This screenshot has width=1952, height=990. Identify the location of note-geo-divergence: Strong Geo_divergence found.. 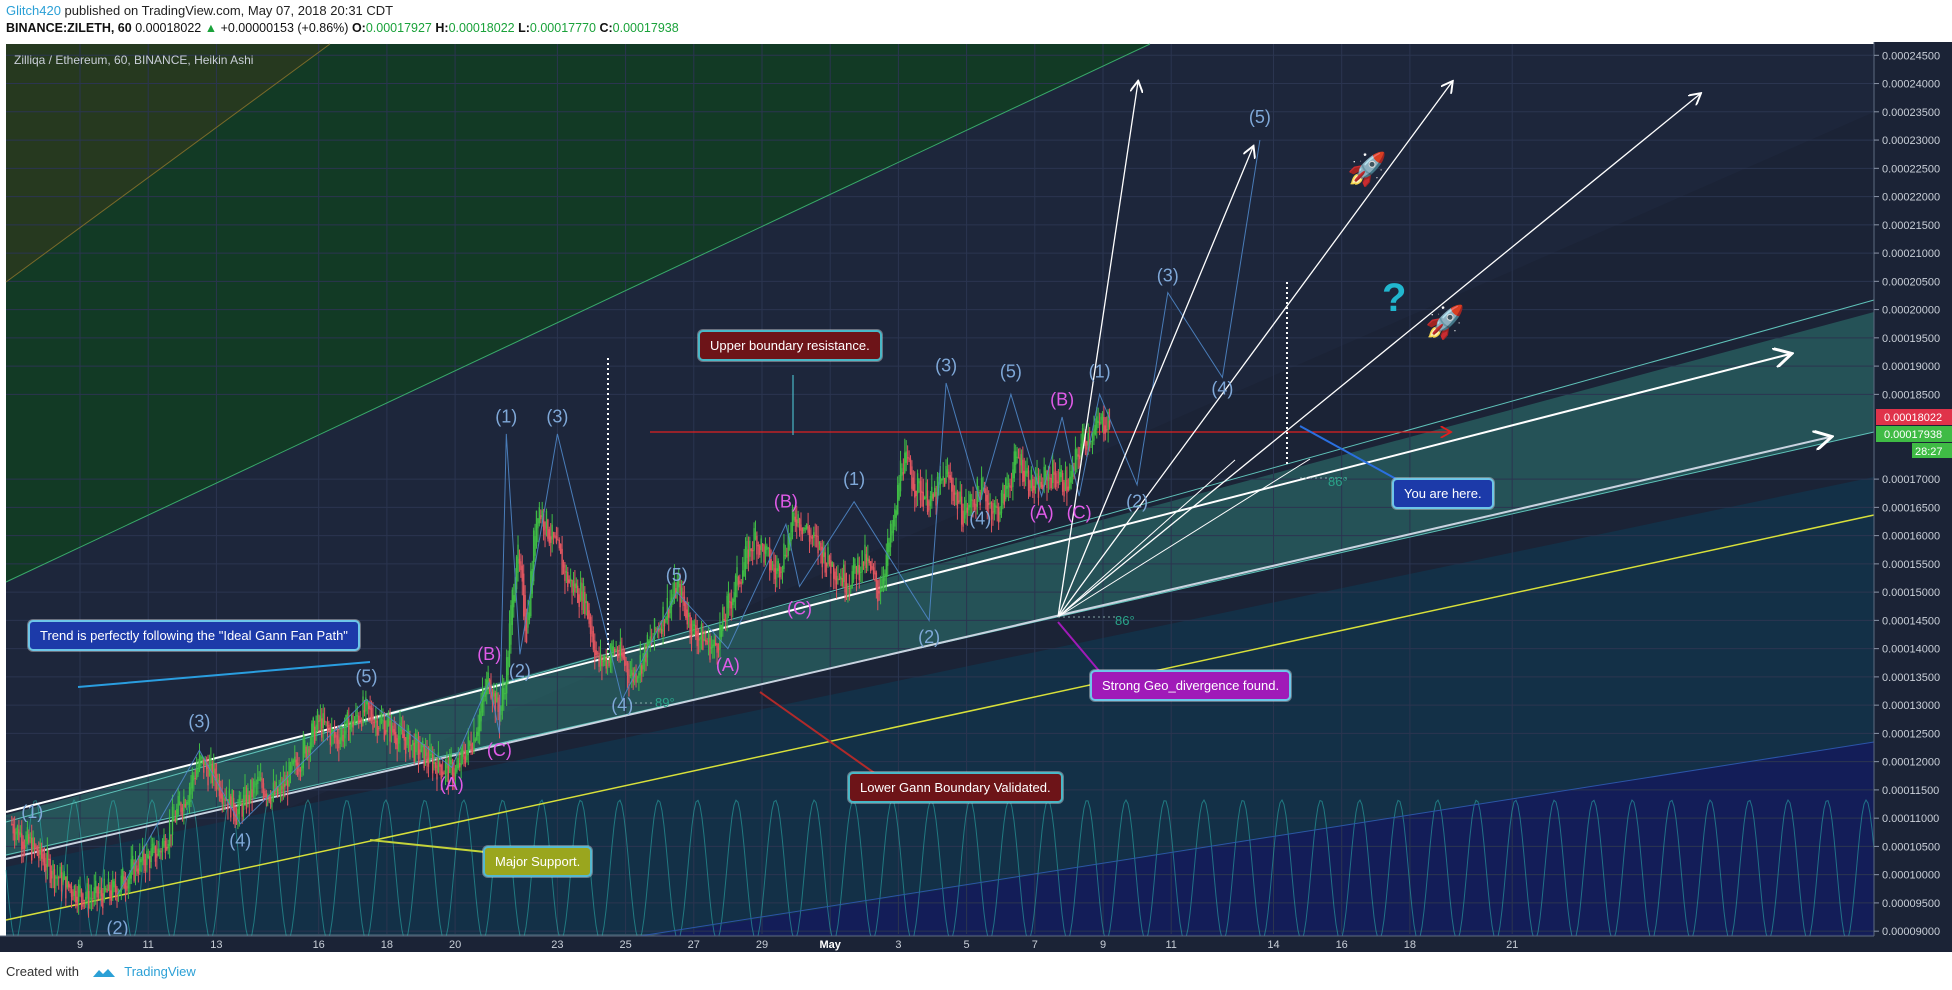
(1191, 685).